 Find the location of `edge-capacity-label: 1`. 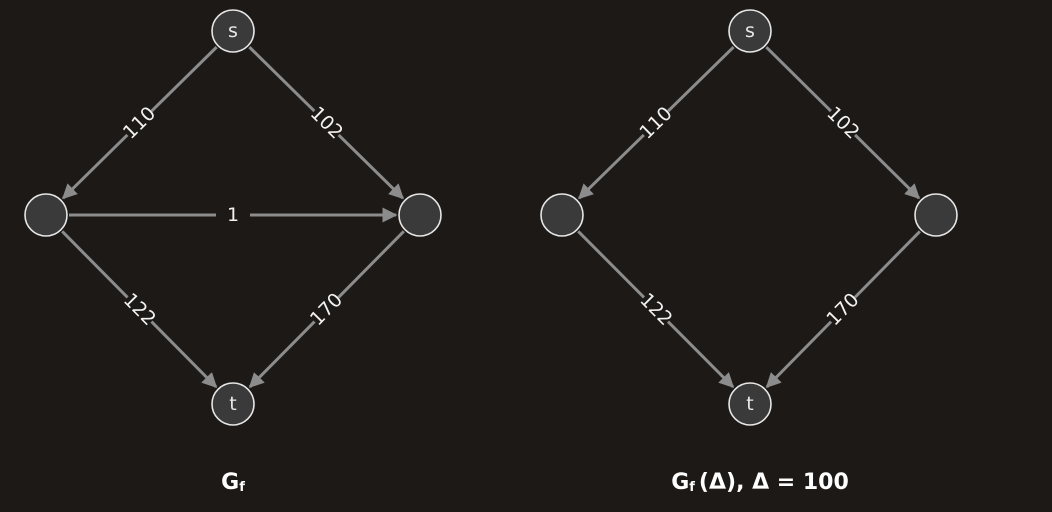

edge-capacity-label: 1 is located at coordinates (233, 215).